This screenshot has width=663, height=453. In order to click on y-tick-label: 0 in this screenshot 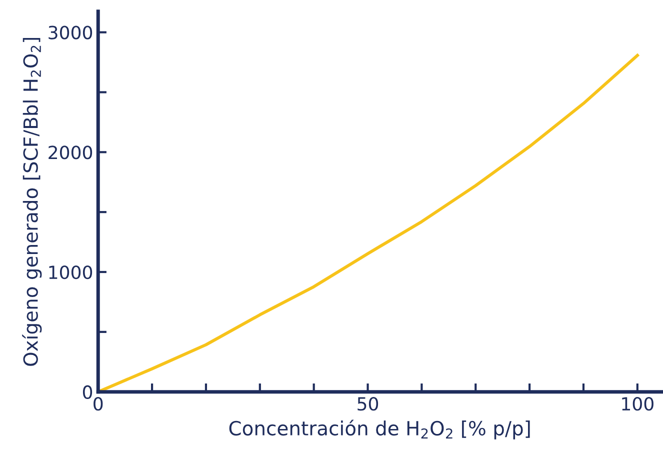, I will do `click(87, 392)`.